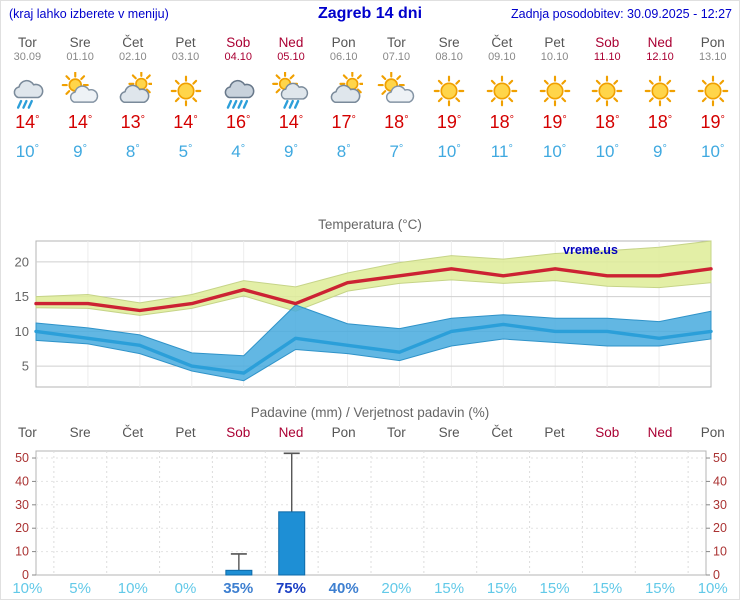  I want to click on low-temp: 5°, so click(185, 151).